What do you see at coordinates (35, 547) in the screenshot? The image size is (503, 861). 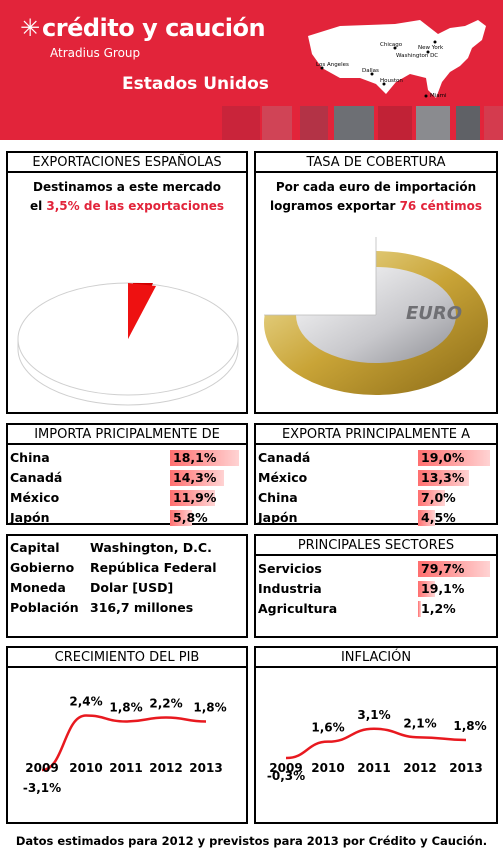 I see `datos-label-capital: Capital` at bounding box center [35, 547].